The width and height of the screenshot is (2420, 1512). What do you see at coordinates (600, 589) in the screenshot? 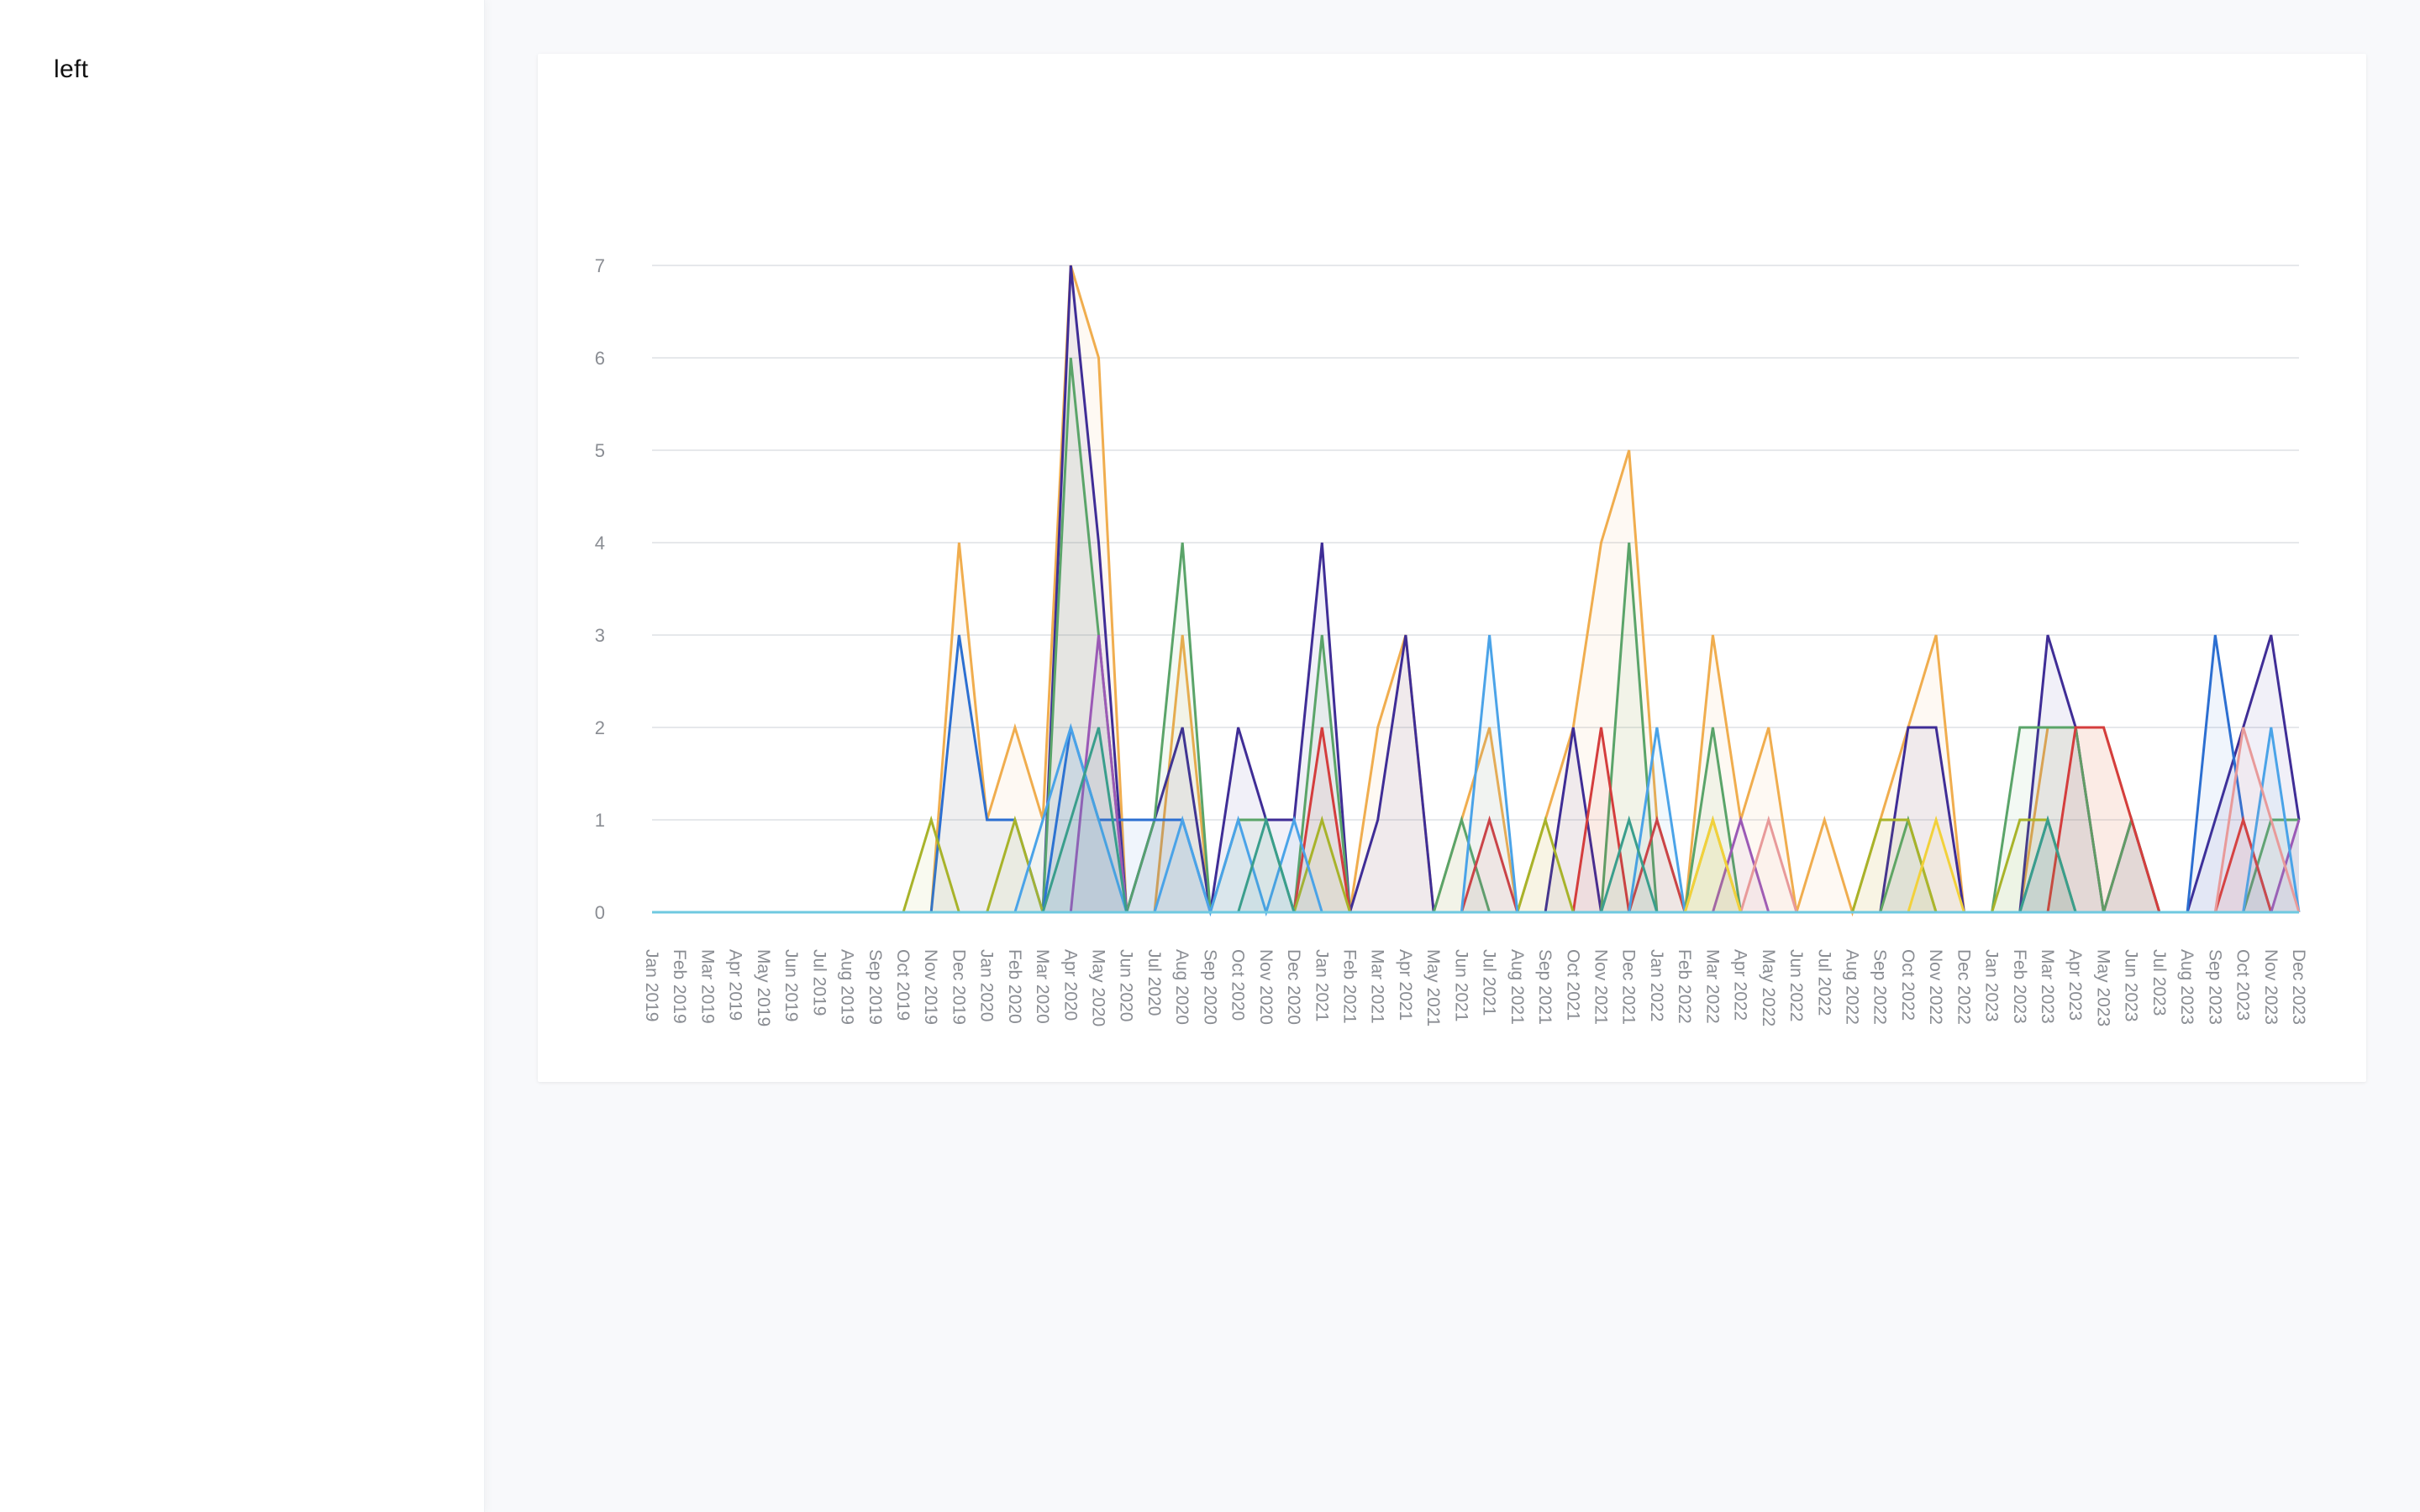
I see `y-axis-ticks: 0 1 2 3 4 5 6 7` at bounding box center [600, 589].